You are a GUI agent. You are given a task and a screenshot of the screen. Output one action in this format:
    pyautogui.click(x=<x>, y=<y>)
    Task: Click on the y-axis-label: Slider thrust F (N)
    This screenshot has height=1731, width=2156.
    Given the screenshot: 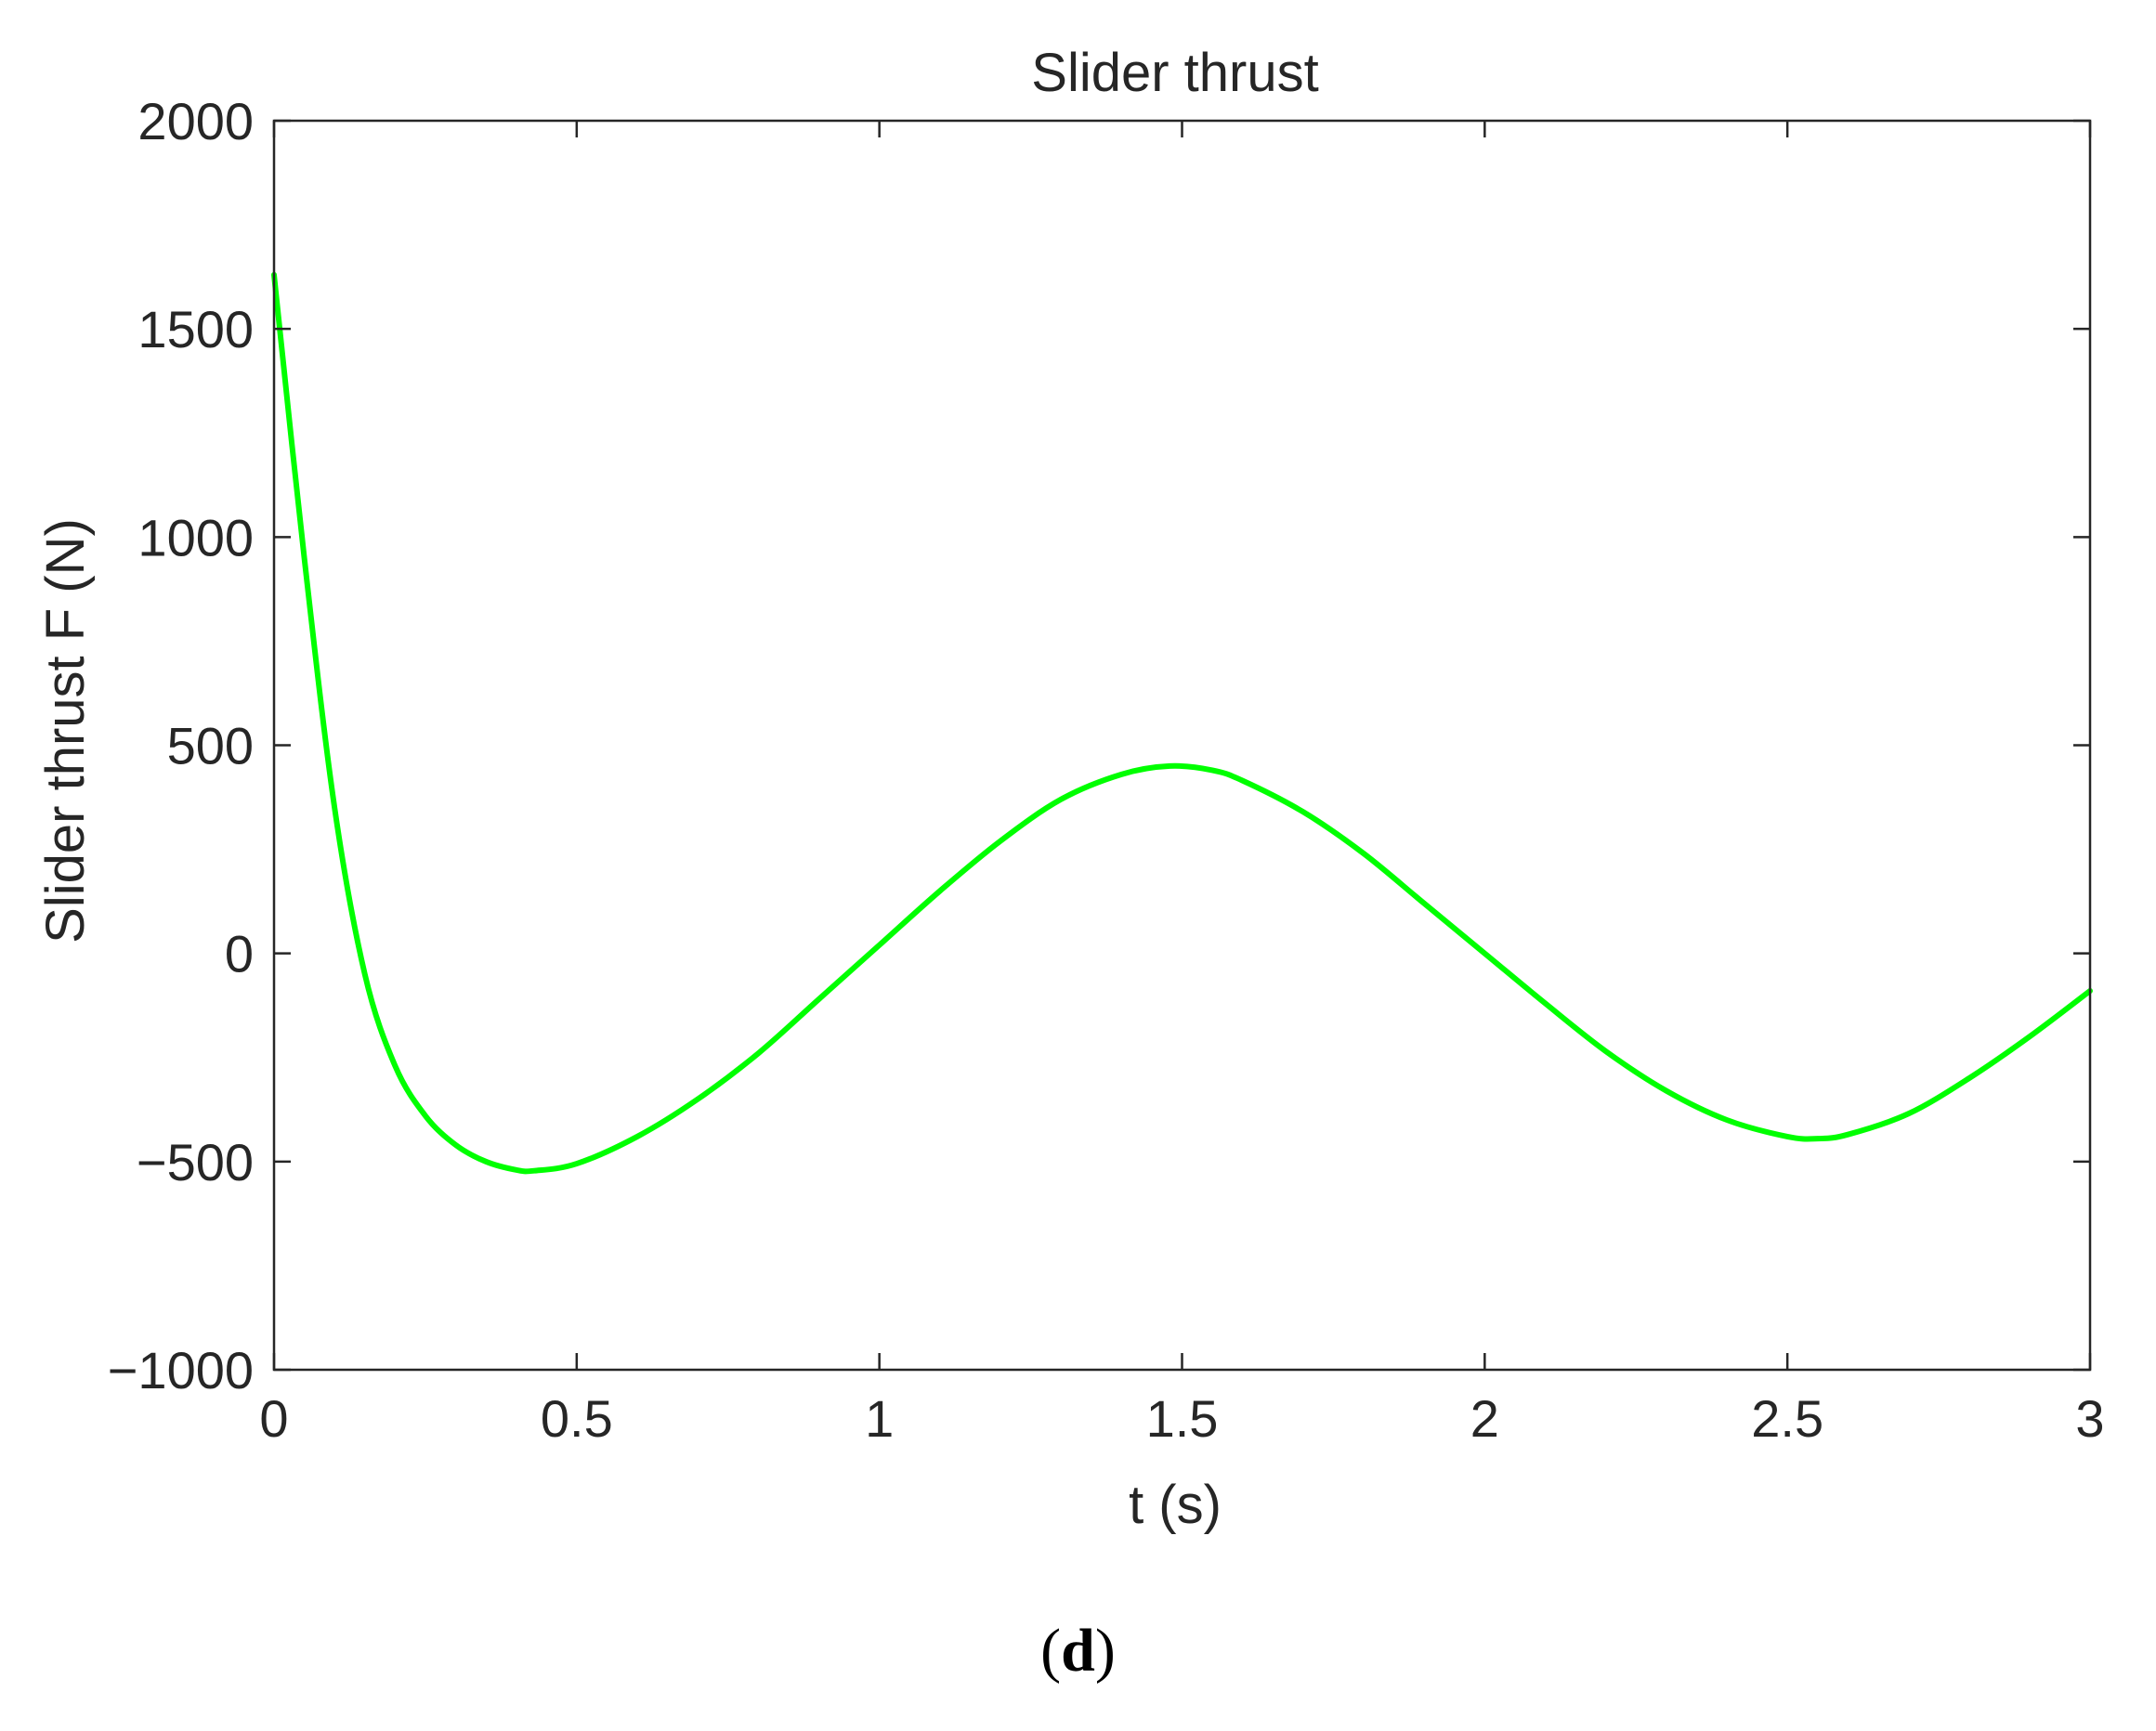 What is the action you would take?
    pyautogui.click(x=65, y=731)
    